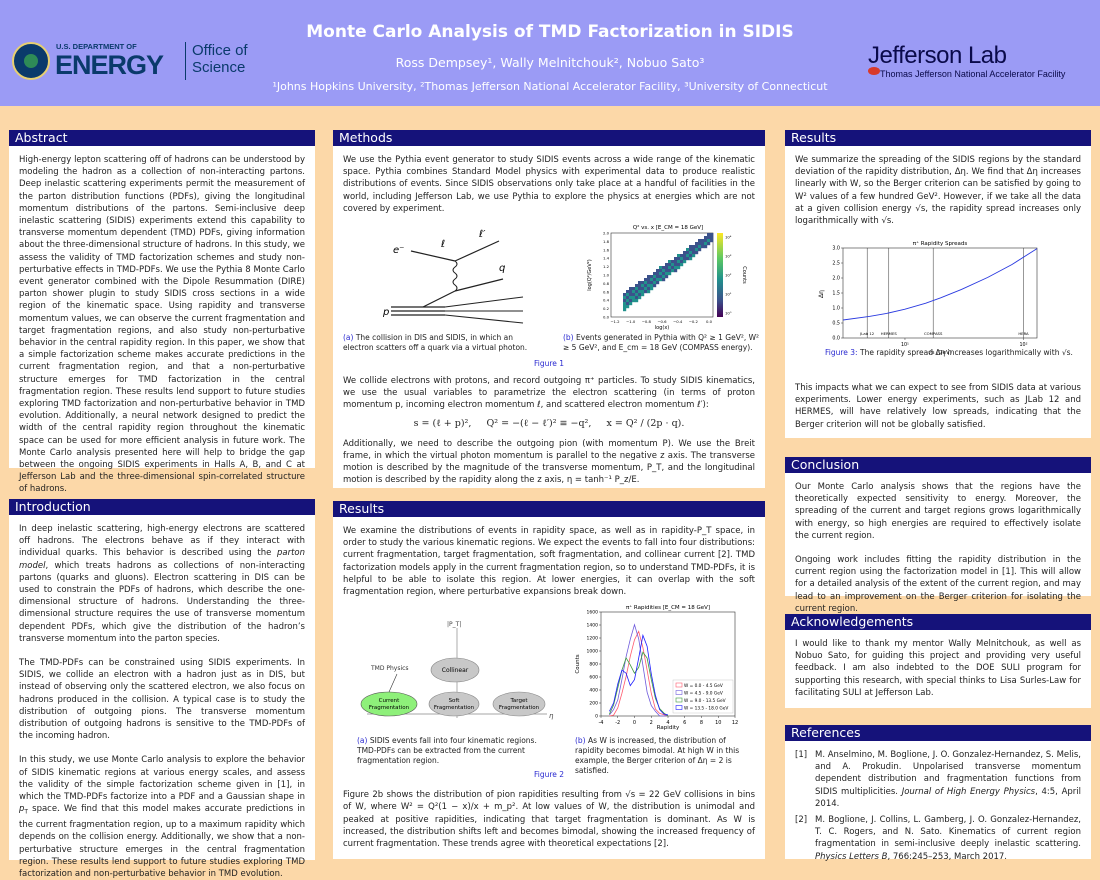 The image size is (1100, 880). I want to click on spread-line, so click(940, 284).